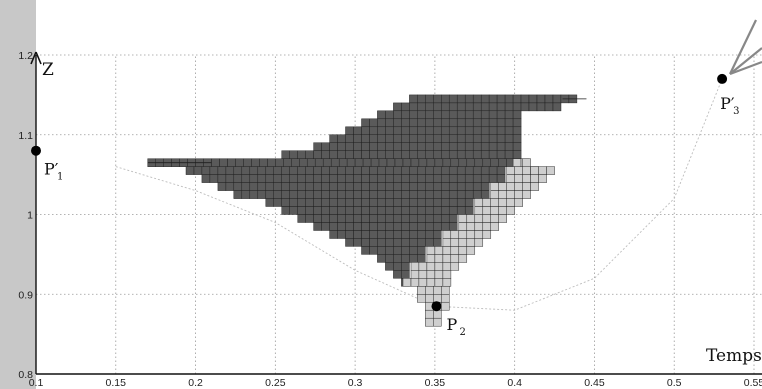 The height and width of the screenshot is (389, 762). What do you see at coordinates (25, 56) in the screenshot?
I see `y-tick-label: 1.2` at bounding box center [25, 56].